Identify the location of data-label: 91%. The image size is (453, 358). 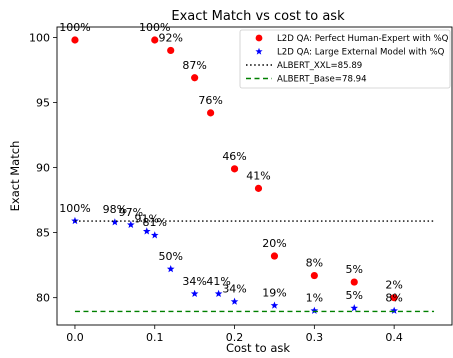
(147, 218).